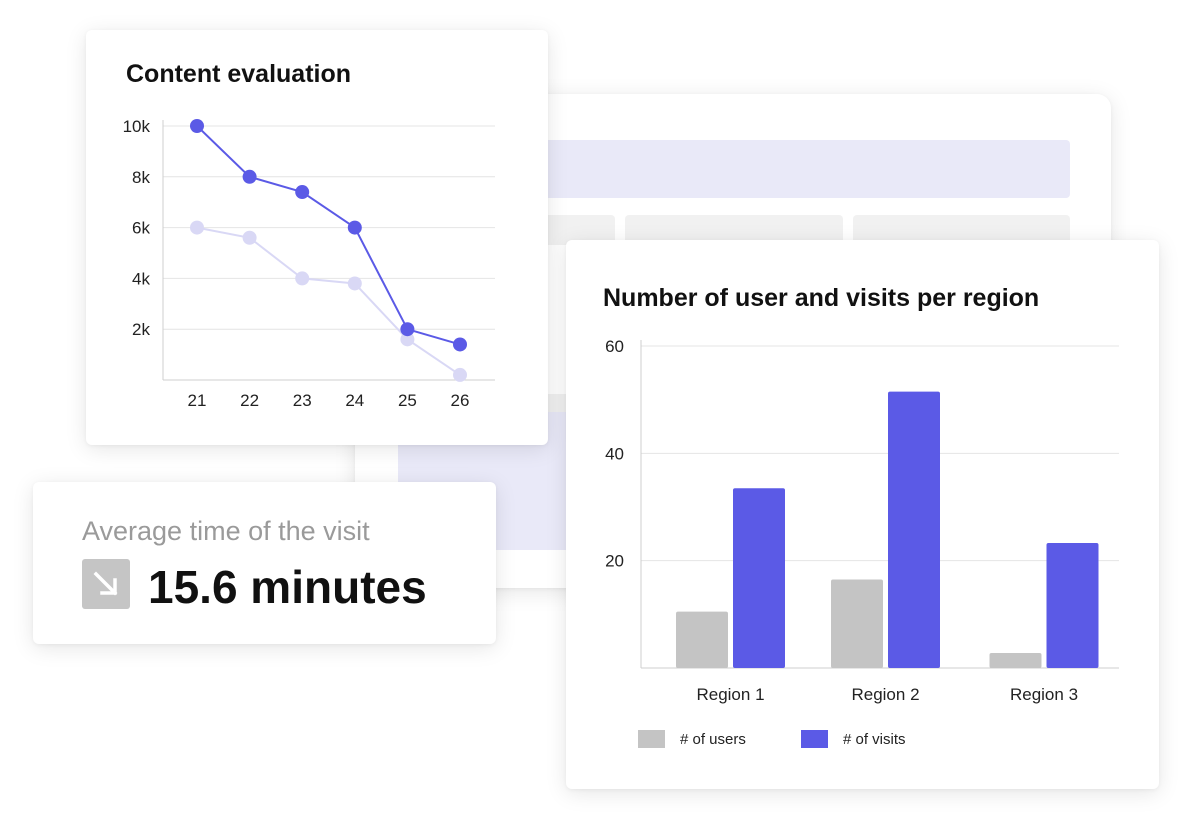 The height and width of the screenshot is (820, 1192). I want to click on average-time-card: Average time of the visit 15.6 minutes, so click(264, 563).